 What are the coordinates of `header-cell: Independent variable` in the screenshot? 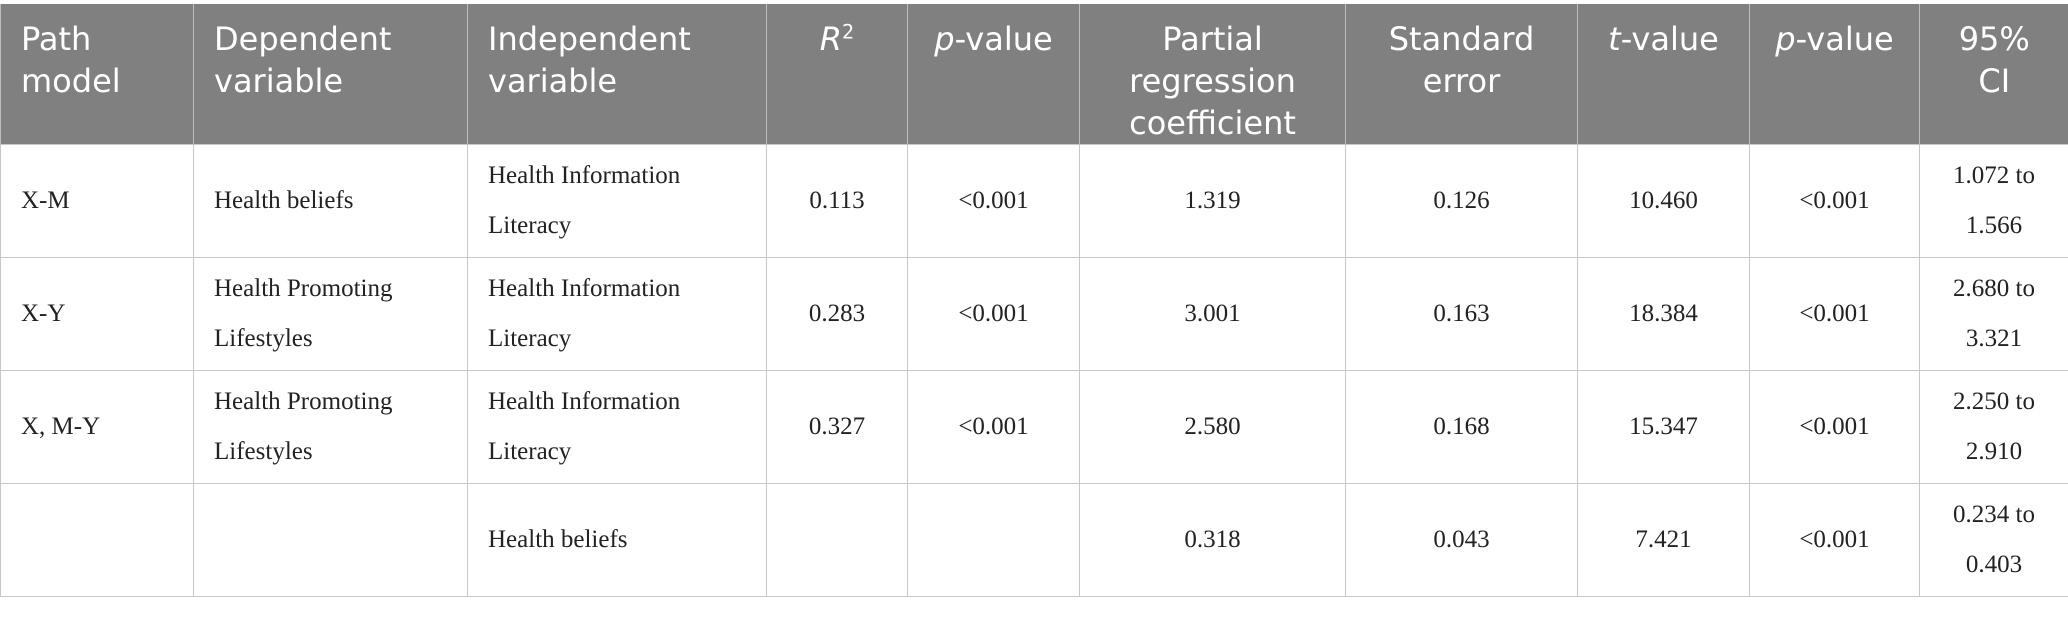 It's located at (617, 74).